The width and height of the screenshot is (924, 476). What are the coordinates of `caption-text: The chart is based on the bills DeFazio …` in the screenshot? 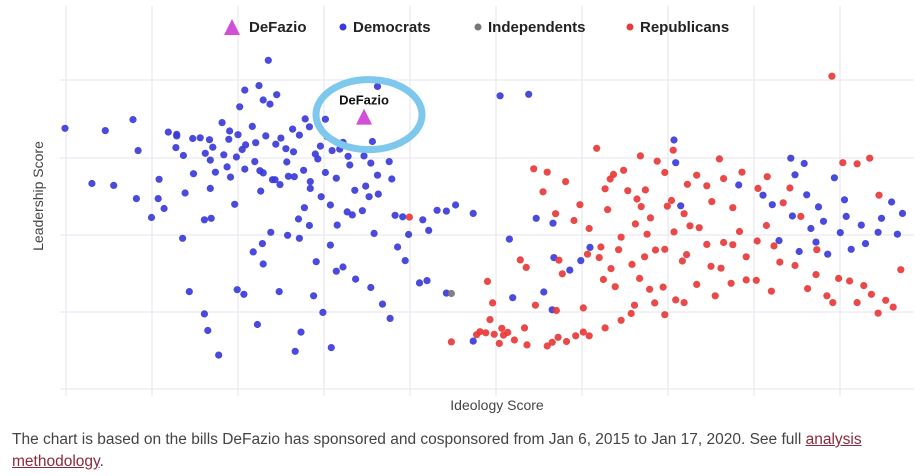 It's located at (409, 439).